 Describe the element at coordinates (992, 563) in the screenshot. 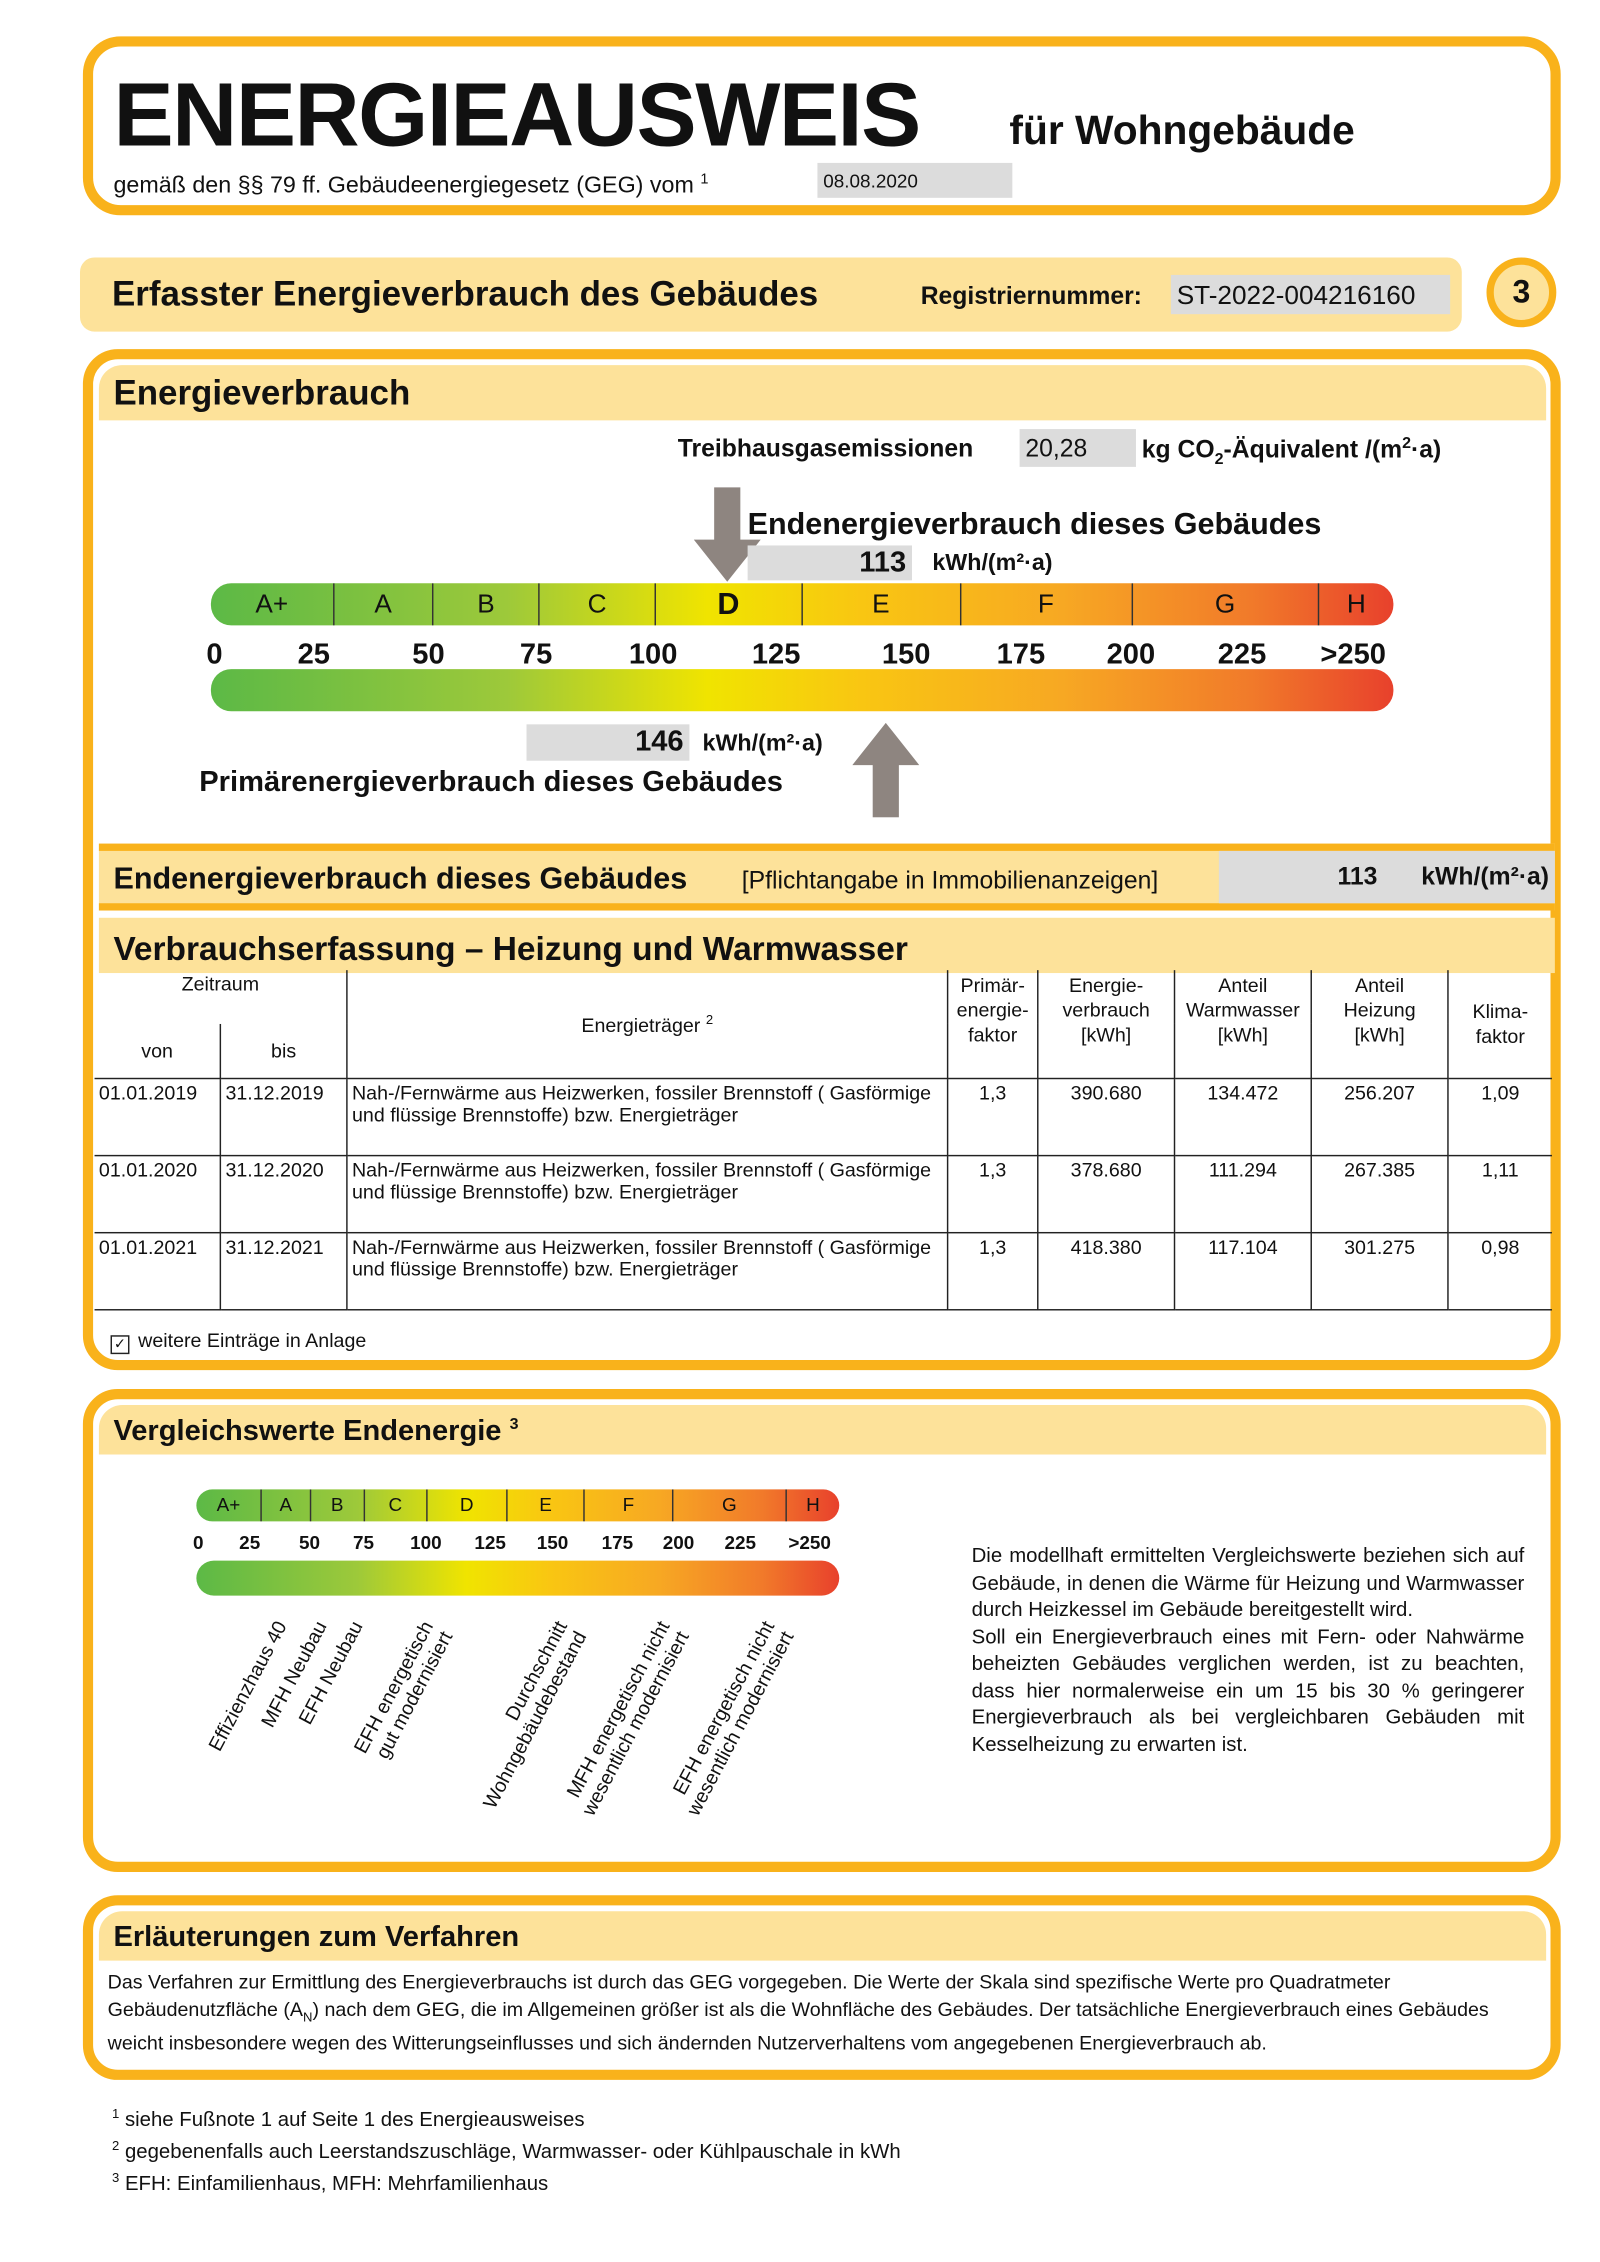

I see `end-energy-unit: kWh/(m²·a)` at that location.